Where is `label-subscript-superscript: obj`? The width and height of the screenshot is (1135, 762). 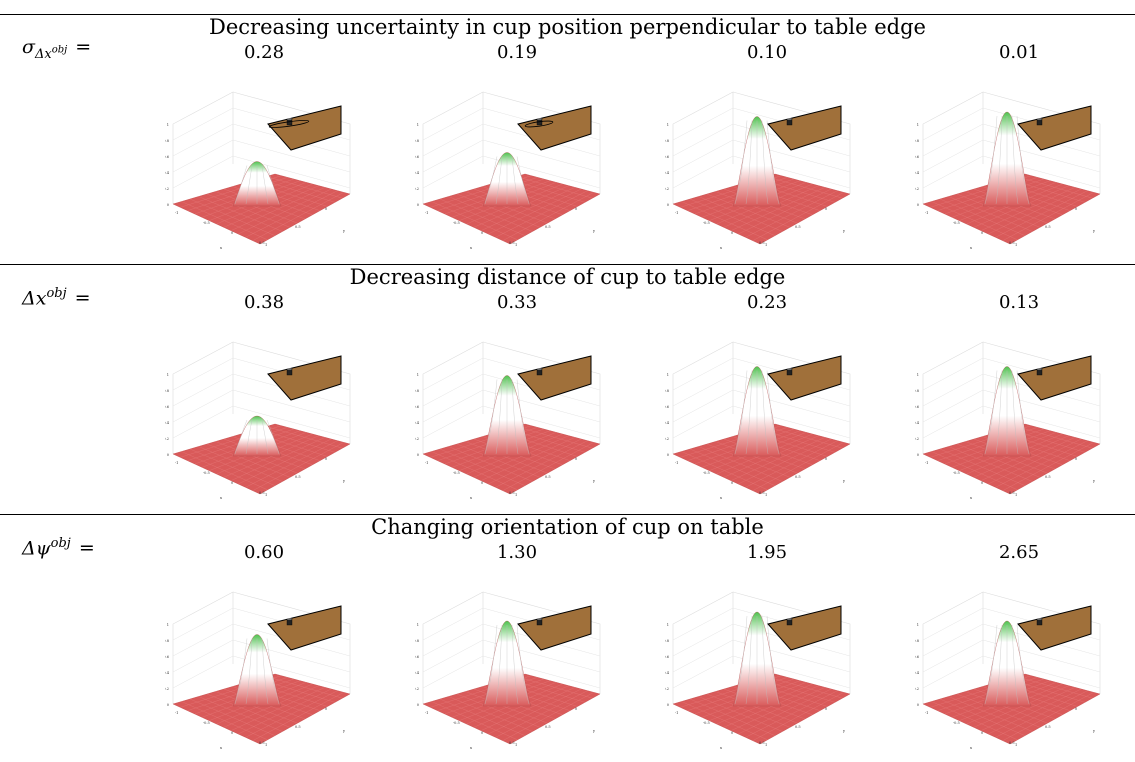
label-subscript-superscript: obj is located at coordinates (59, 50).